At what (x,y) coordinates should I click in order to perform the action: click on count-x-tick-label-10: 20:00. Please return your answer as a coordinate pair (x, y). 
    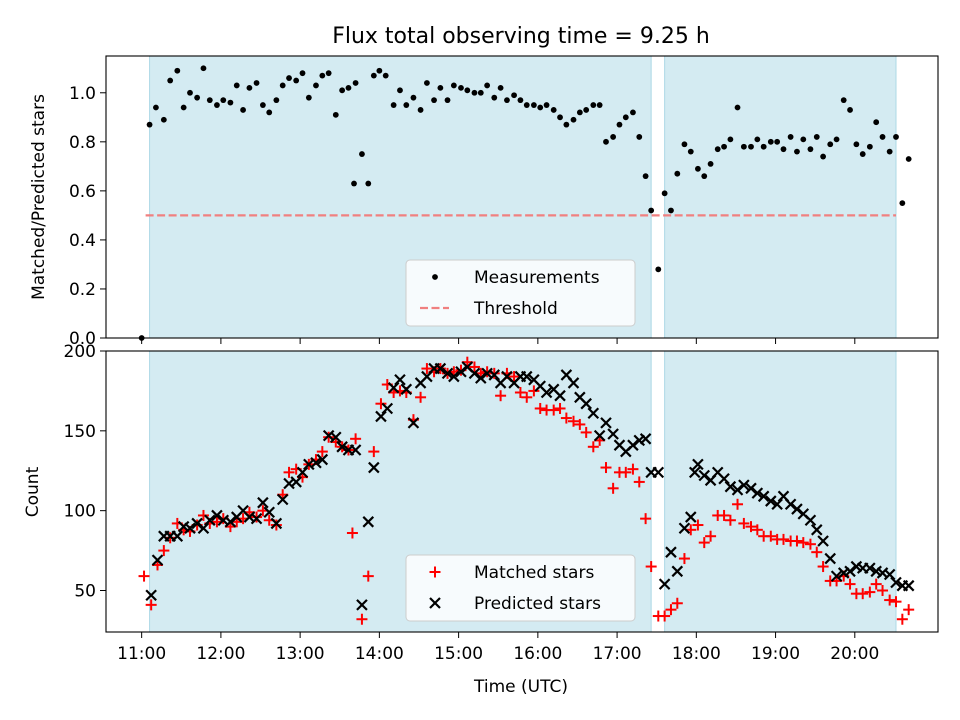
    Looking at the image, I should click on (854, 654).